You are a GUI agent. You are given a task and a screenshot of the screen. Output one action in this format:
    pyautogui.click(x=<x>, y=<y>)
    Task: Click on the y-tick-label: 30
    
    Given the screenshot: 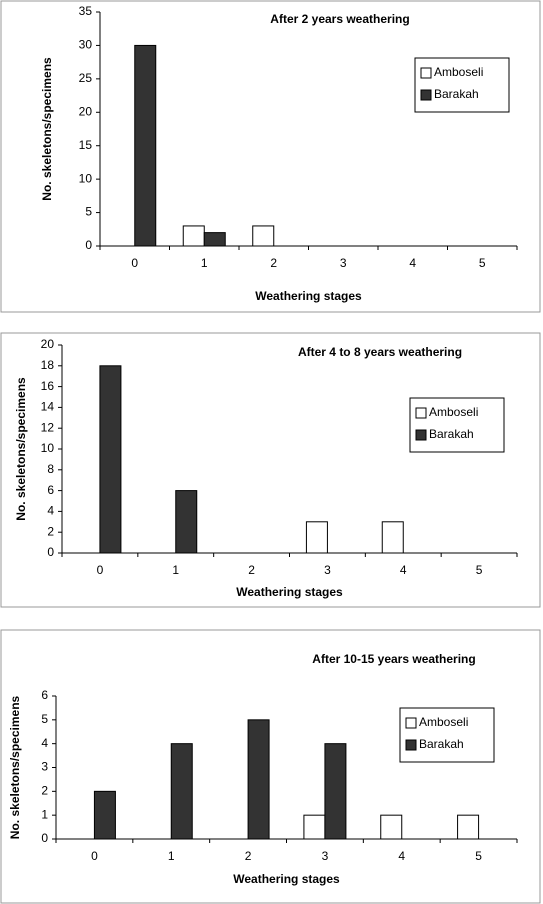 What is the action you would take?
    pyautogui.click(x=86, y=45)
    